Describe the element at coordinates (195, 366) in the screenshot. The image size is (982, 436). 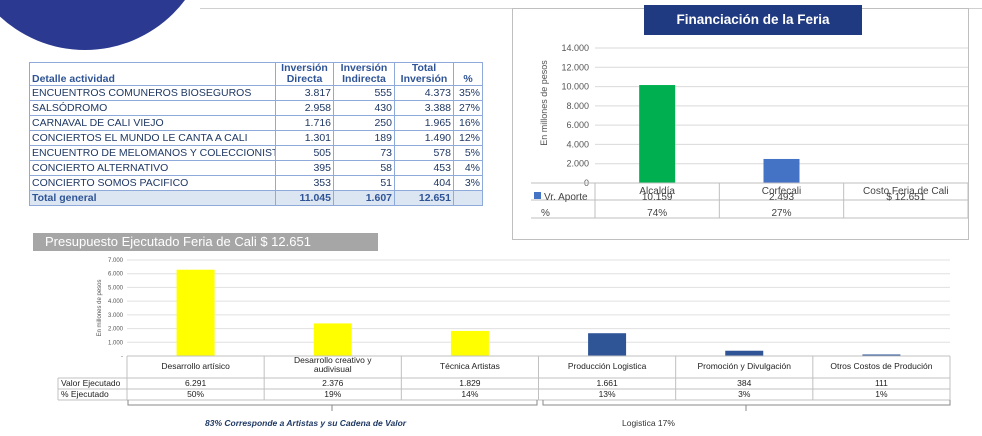
I see `budget-category-label: Desarrollo artísico` at that location.